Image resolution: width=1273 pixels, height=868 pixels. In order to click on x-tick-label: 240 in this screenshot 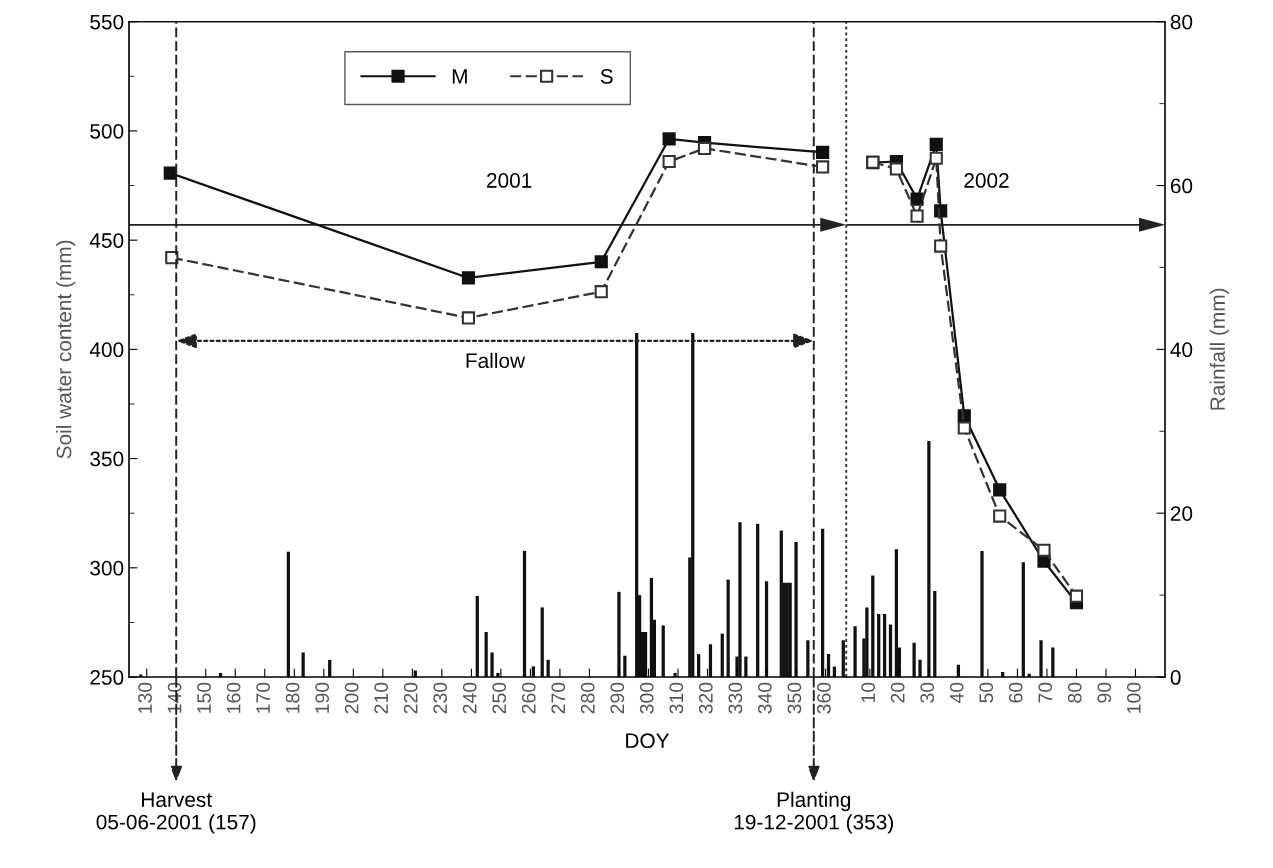, I will do `click(469, 698)`.